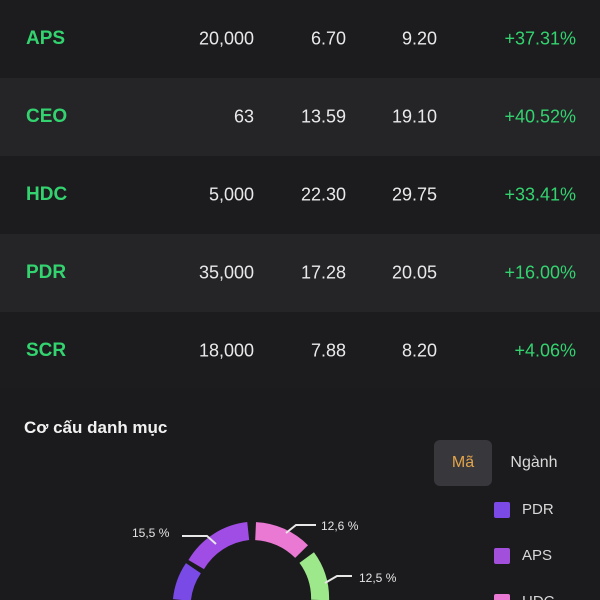 This screenshot has width=600, height=600. Describe the element at coordinates (96, 427) in the screenshot. I see `section-title: Cơ cấu danh mục` at that location.